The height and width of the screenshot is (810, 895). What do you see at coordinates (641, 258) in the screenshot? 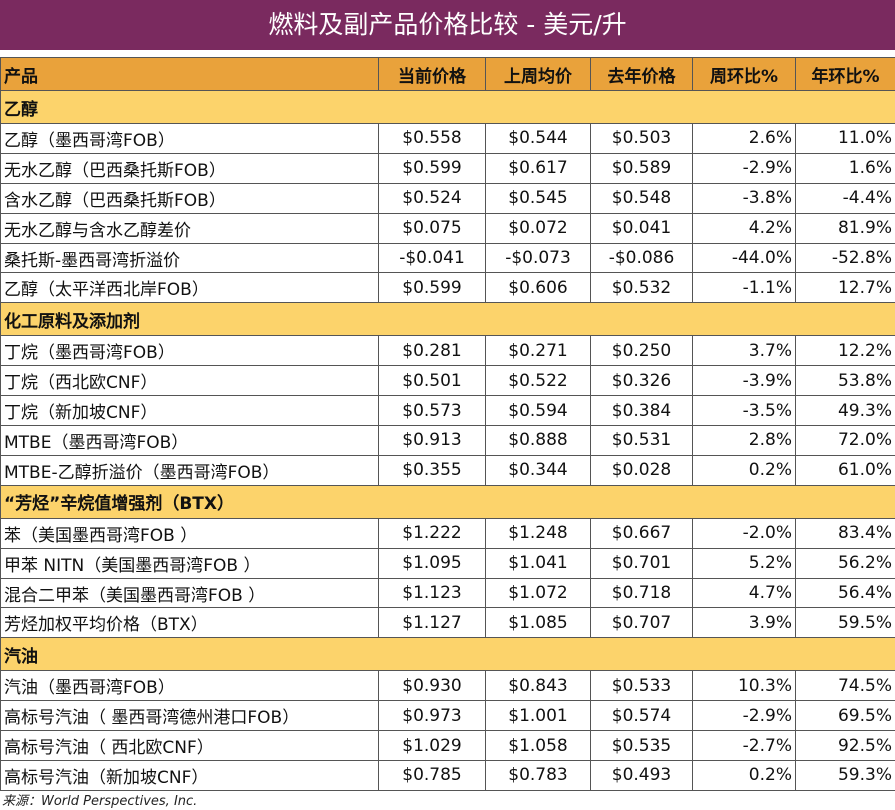
I see `value-cell: -$0.086` at bounding box center [641, 258].